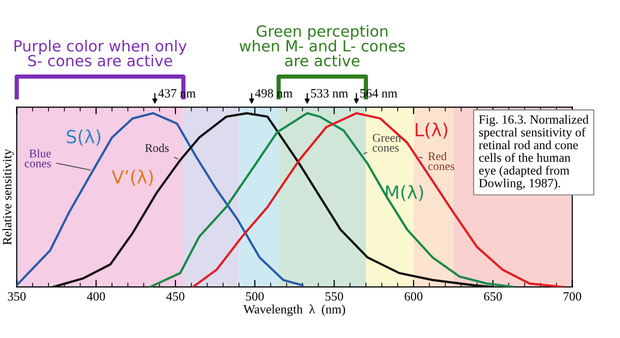 The image size is (620, 338). Describe the element at coordinates (37, 158) in the screenshot. I see `annotation: Blue cones` at that location.